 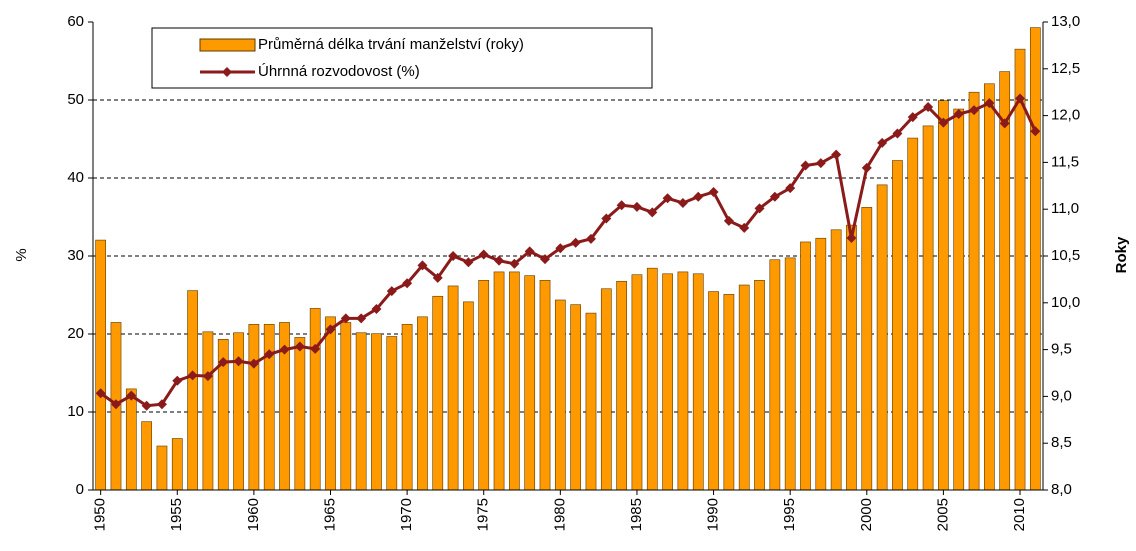 I want to click on x-tick-label: 1975, so click(x=483, y=514).